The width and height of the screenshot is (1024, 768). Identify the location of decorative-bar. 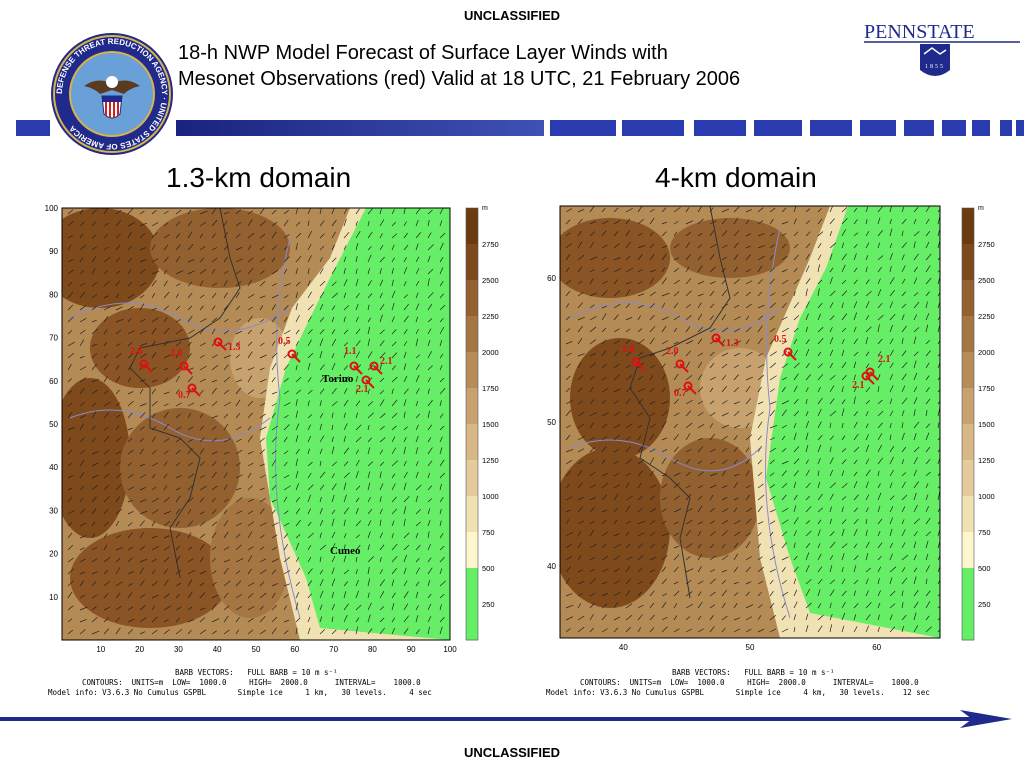
(520, 128).